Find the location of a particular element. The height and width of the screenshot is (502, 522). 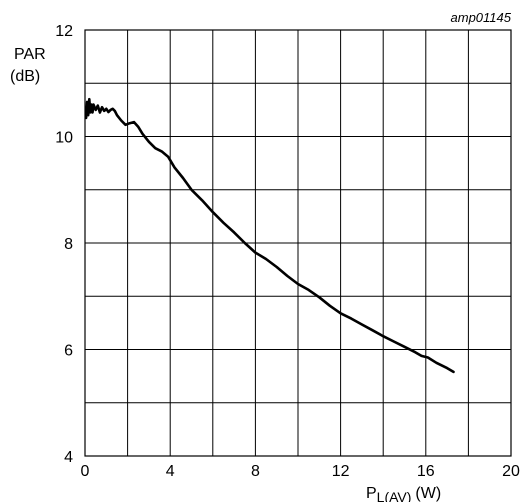

x-tick-label: 8 is located at coordinates (255, 471).